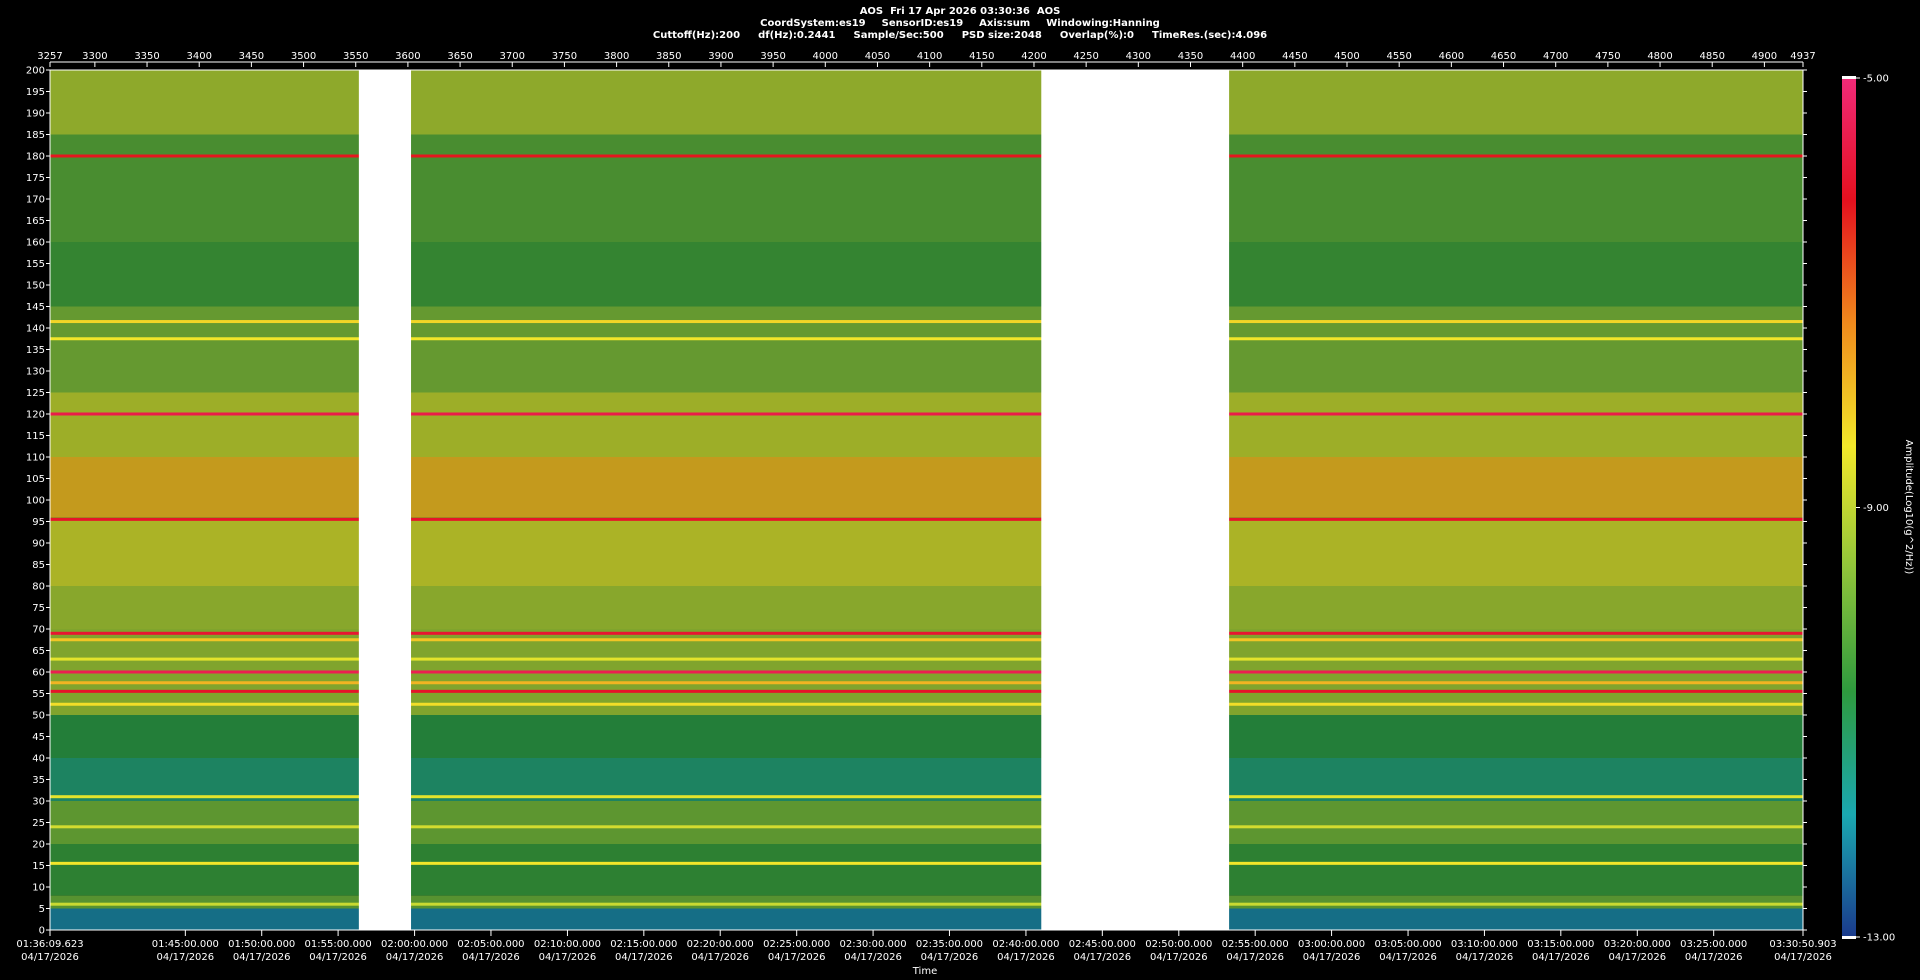  I want to click on time-tick-label: 03:00:00.000, so click(1331, 944).